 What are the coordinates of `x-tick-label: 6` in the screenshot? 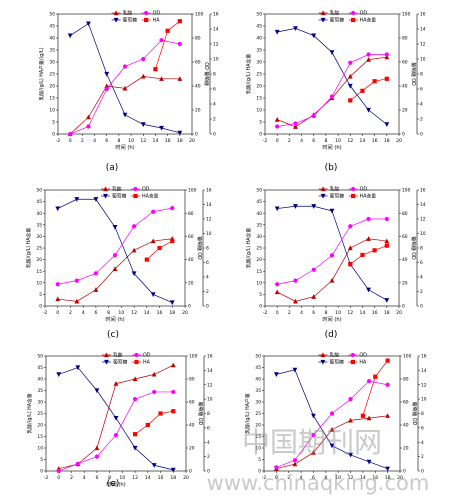 It's located at (96, 478).